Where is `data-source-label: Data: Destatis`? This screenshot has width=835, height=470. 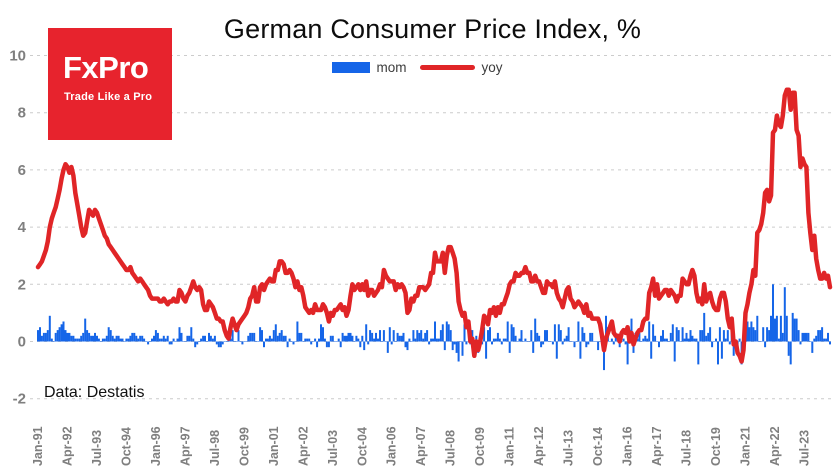 data-source-label: Data: Destatis is located at coordinates (94, 392).